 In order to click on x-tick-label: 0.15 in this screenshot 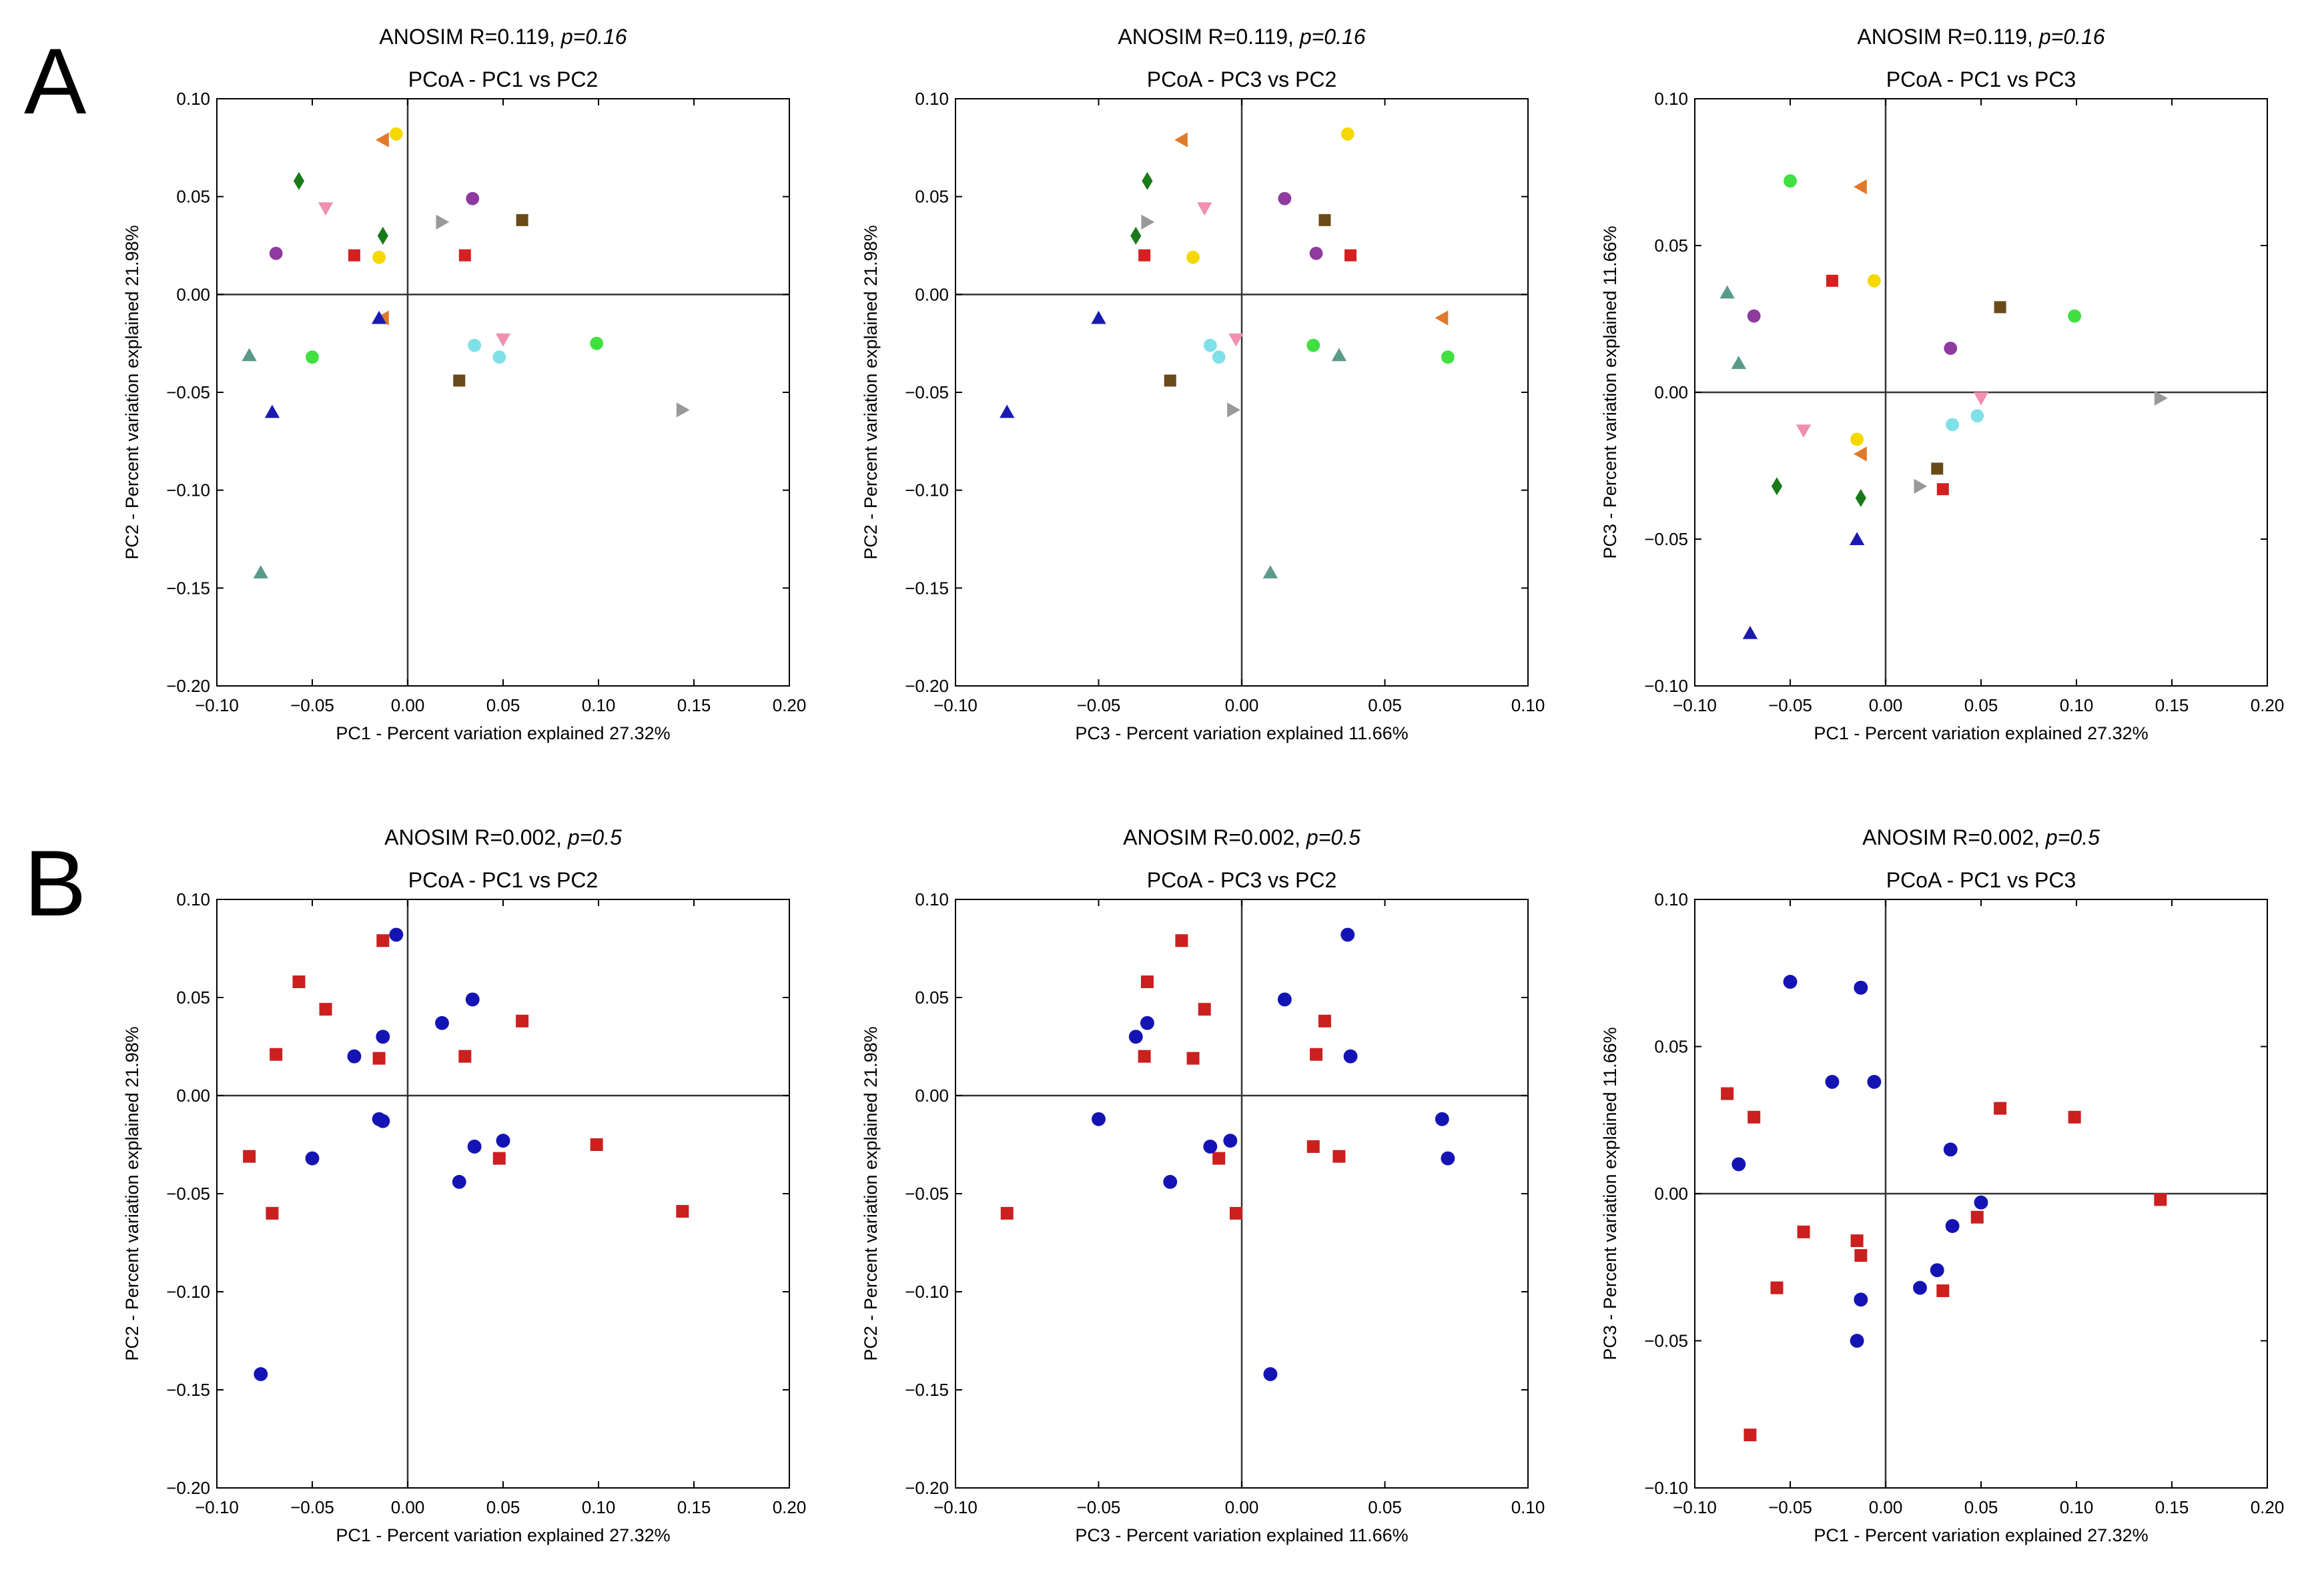, I will do `click(2172, 705)`.